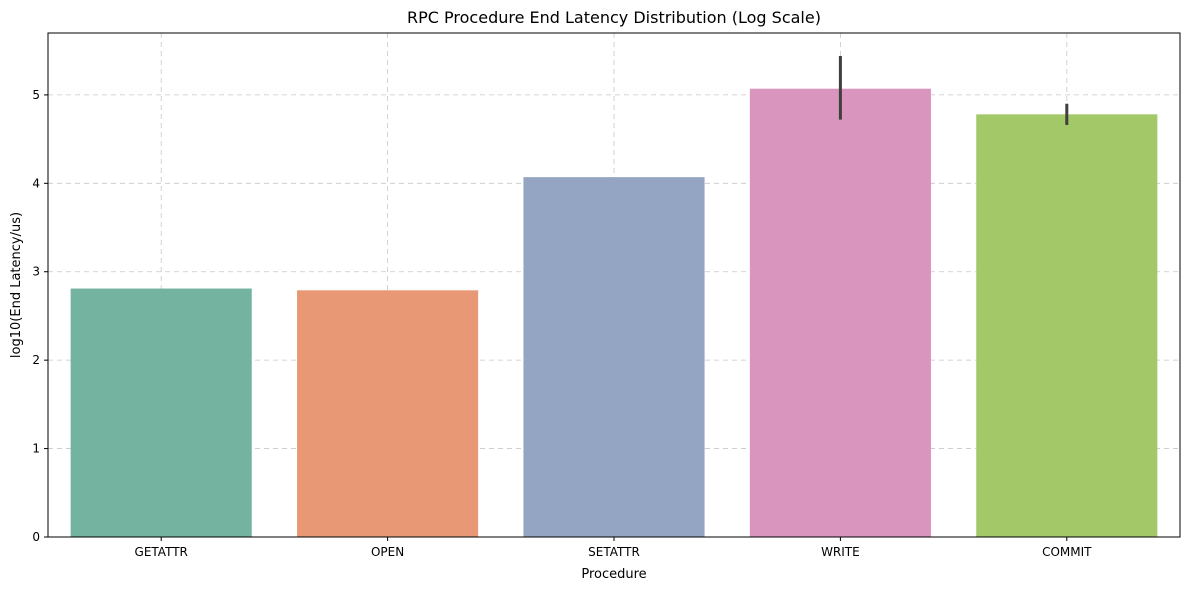 The width and height of the screenshot is (1189, 594). Describe the element at coordinates (953, 90) in the screenshot. I see `error-bars` at that location.